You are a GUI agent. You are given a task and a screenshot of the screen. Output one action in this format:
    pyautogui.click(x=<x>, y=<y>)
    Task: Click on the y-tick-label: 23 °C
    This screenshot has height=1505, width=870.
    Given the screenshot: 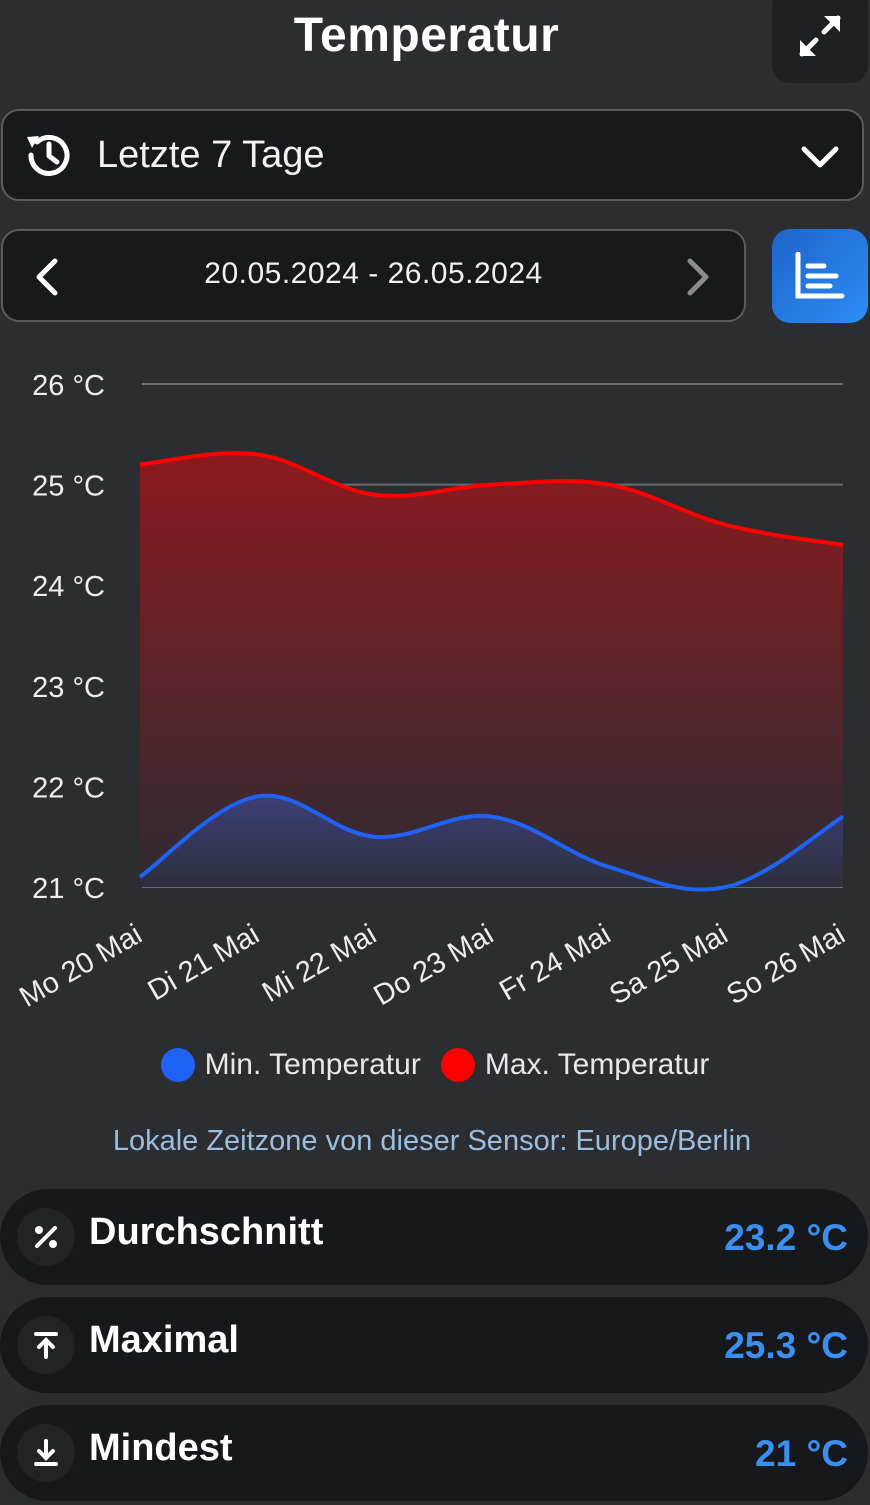 What is the action you would take?
    pyautogui.click(x=68, y=688)
    